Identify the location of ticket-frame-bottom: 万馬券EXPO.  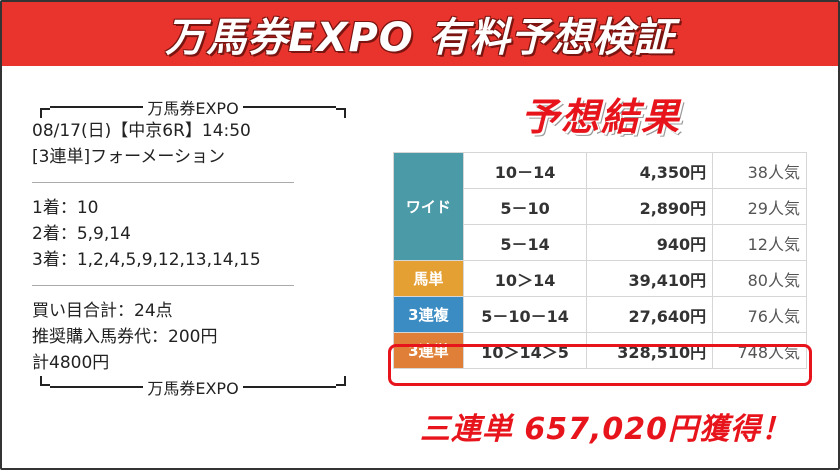
(193, 387).